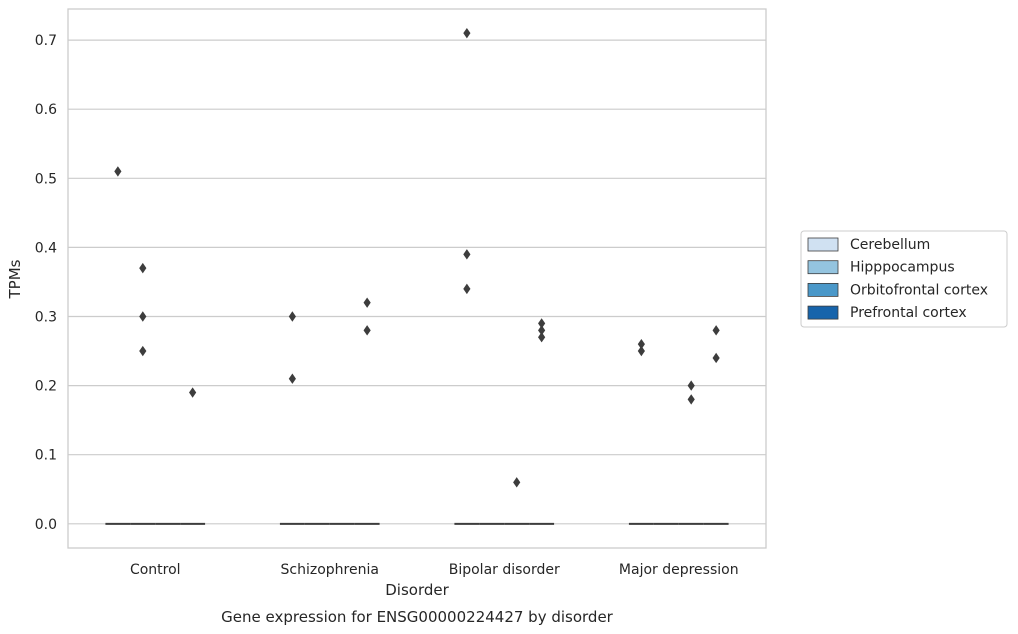 Image resolution: width=1018 pixels, height=634 pixels. What do you see at coordinates (908, 313) in the screenshot?
I see `legend-label: Prefrontal cortex` at bounding box center [908, 313].